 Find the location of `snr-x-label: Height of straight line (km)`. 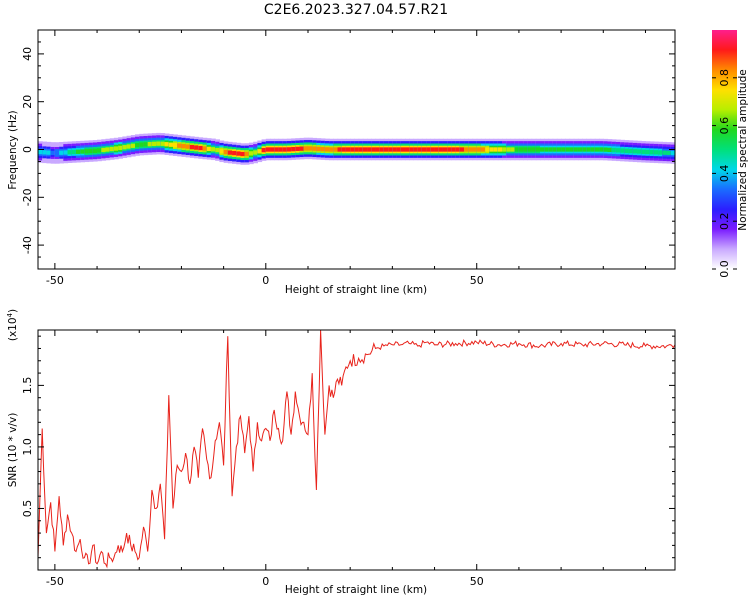

snr-x-label: Height of straight line (km) is located at coordinates (356, 590).